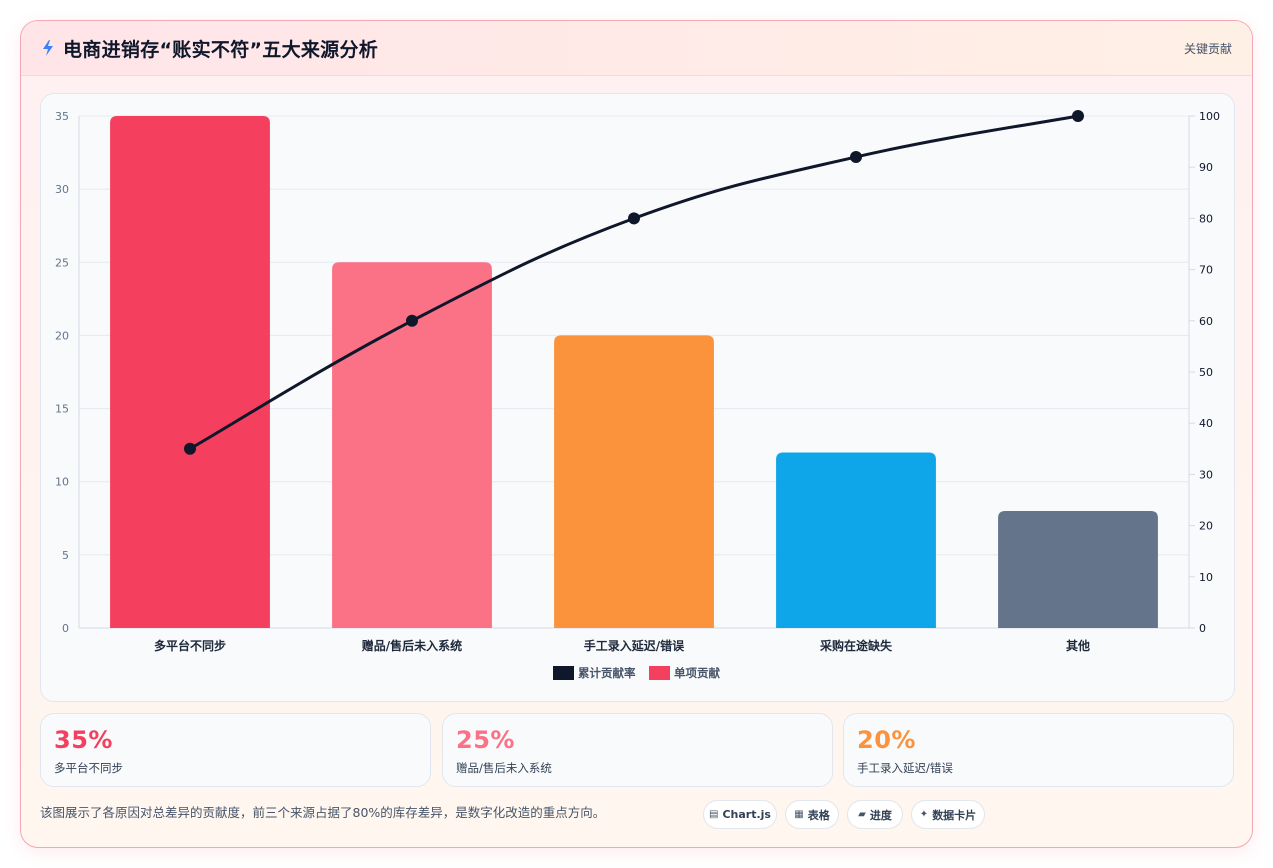 Image resolution: width=1273 pixels, height=868 pixels. I want to click on key-contribution-link: 关键贡献, so click(1207, 49).